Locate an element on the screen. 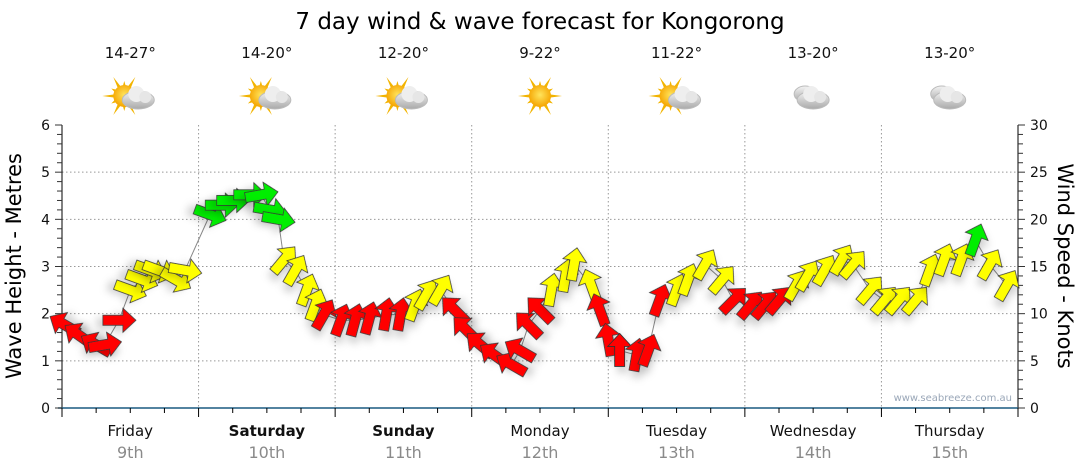 This screenshot has width=1080, height=475. right-tick-label: 5 is located at coordinates (1034, 362).